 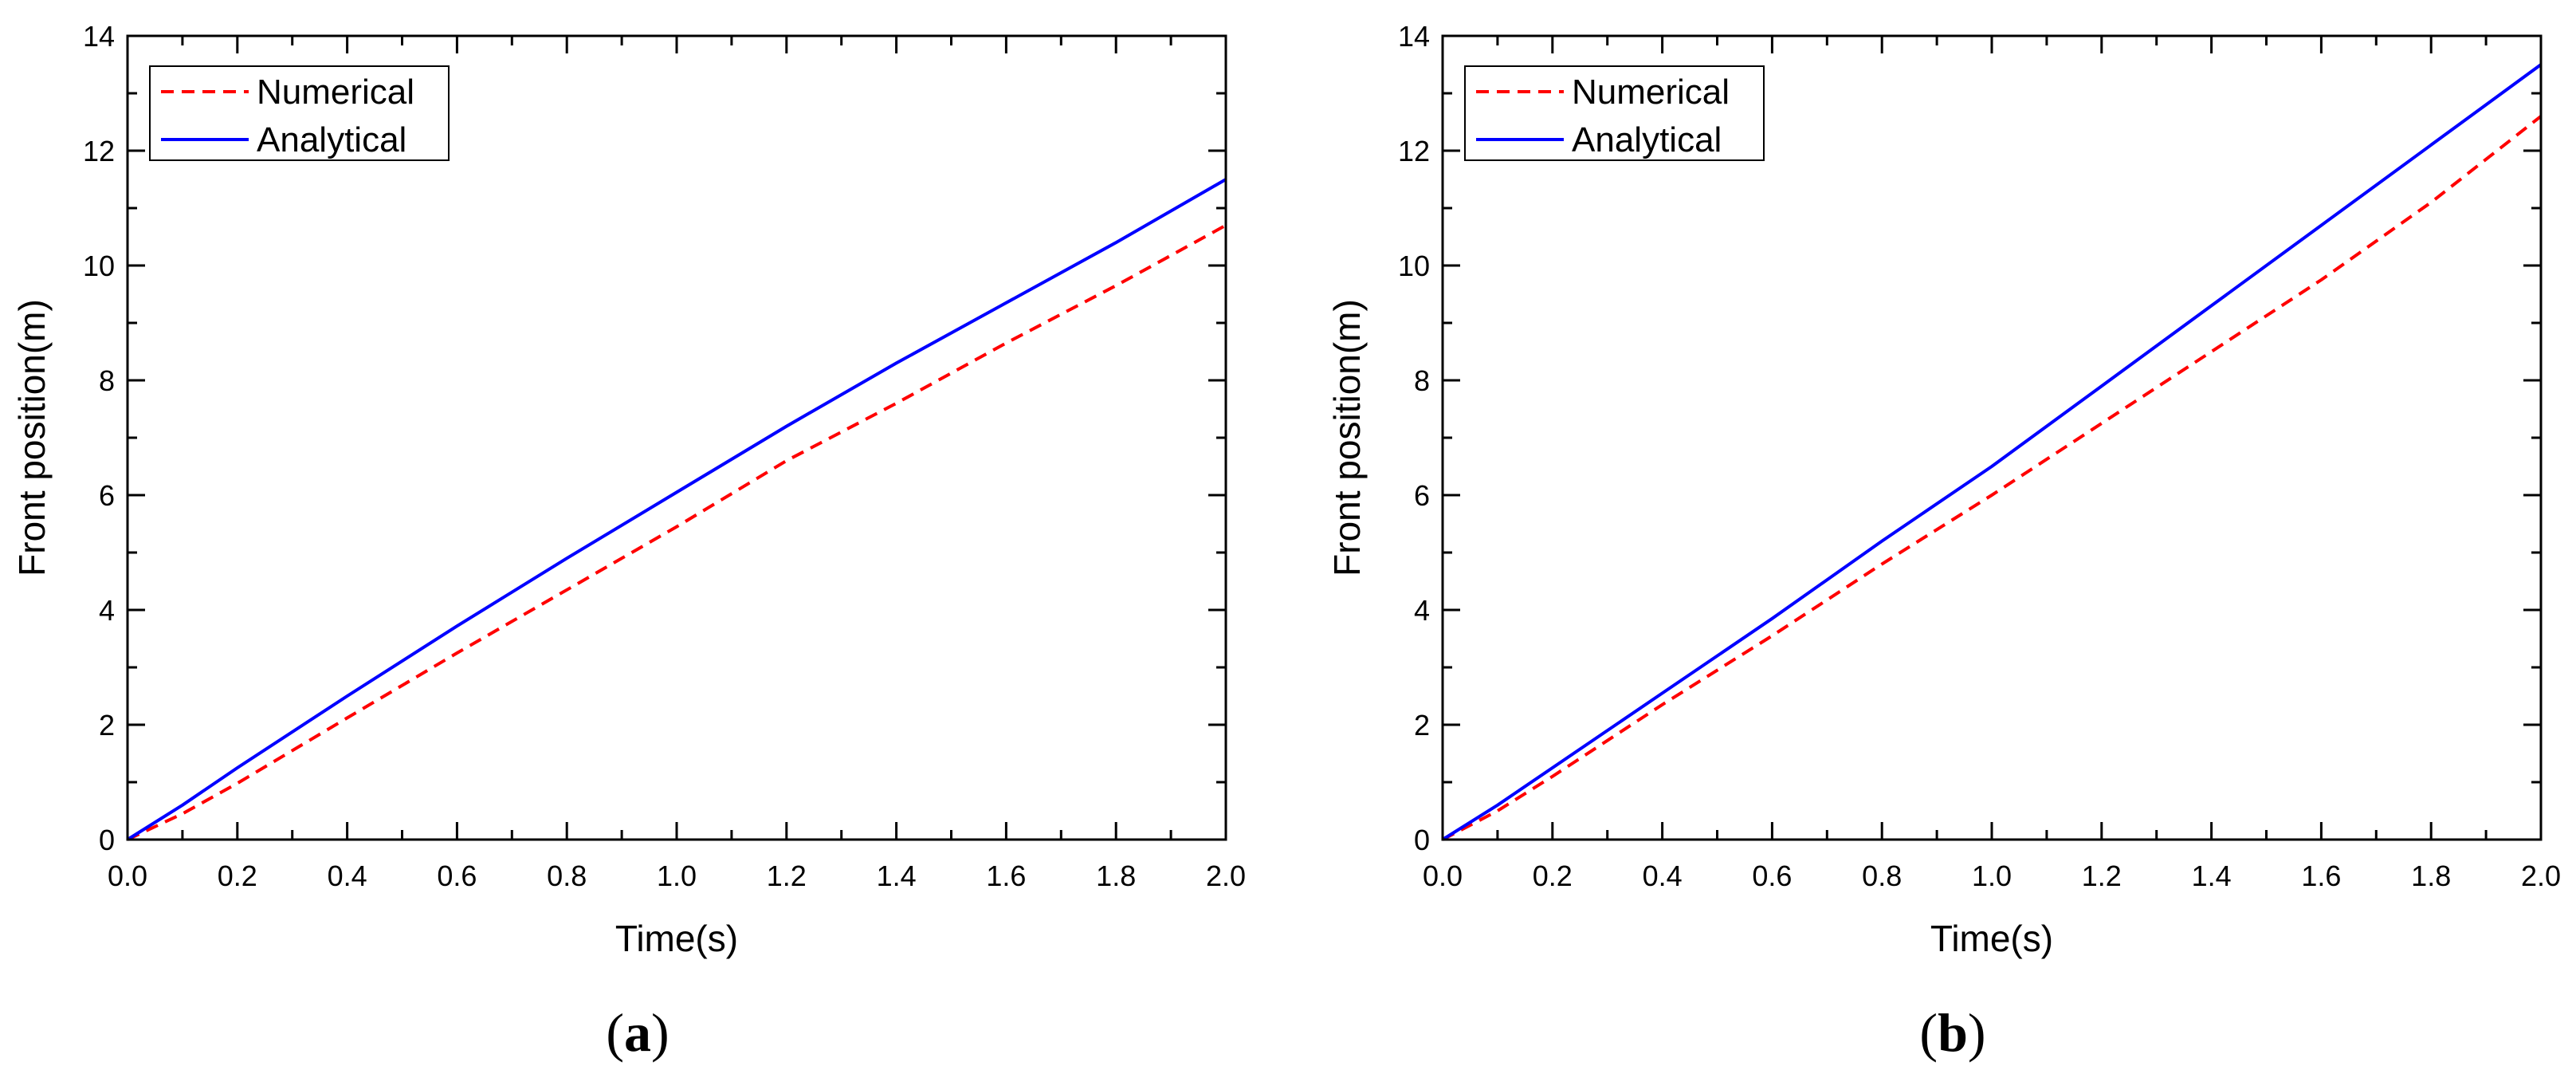 What do you see at coordinates (637, 1032) in the screenshot?
I see `panel-label: (a)` at bounding box center [637, 1032].